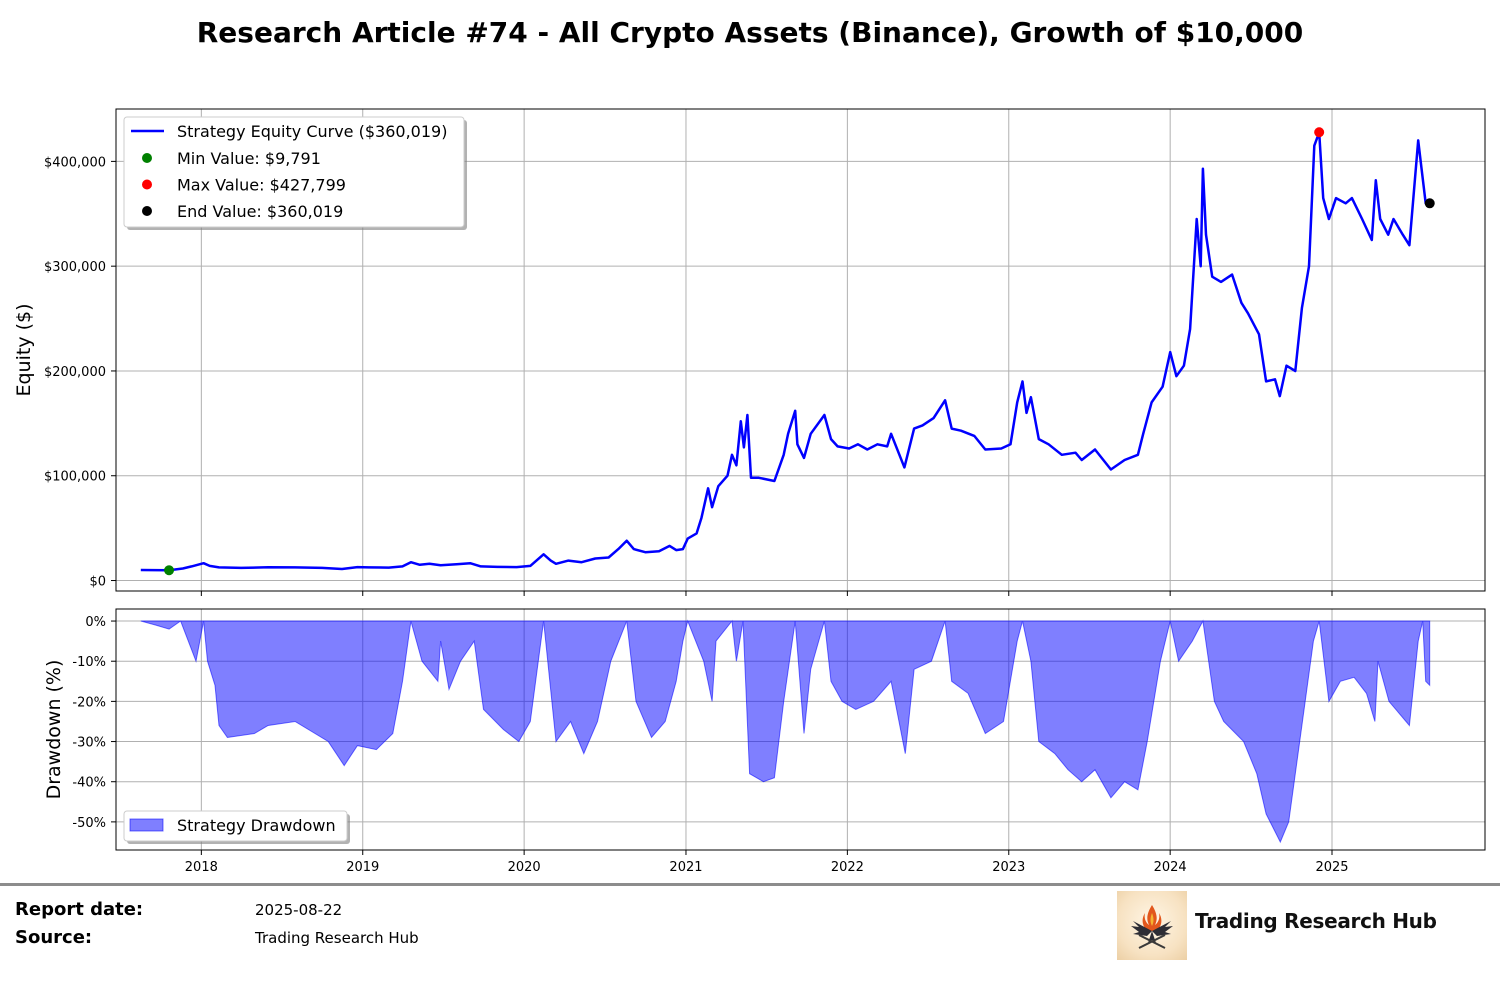 The height and width of the screenshot is (1000, 1500). Describe the element at coordinates (299, 910) in the screenshot. I see `report-date-value: 2025-08-22` at that location.